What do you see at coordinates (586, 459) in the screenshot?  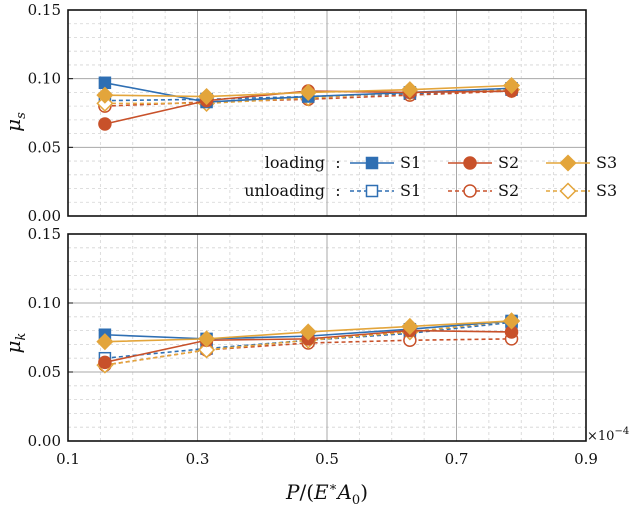 I see `x-tick-label: 0.9` at bounding box center [586, 459].